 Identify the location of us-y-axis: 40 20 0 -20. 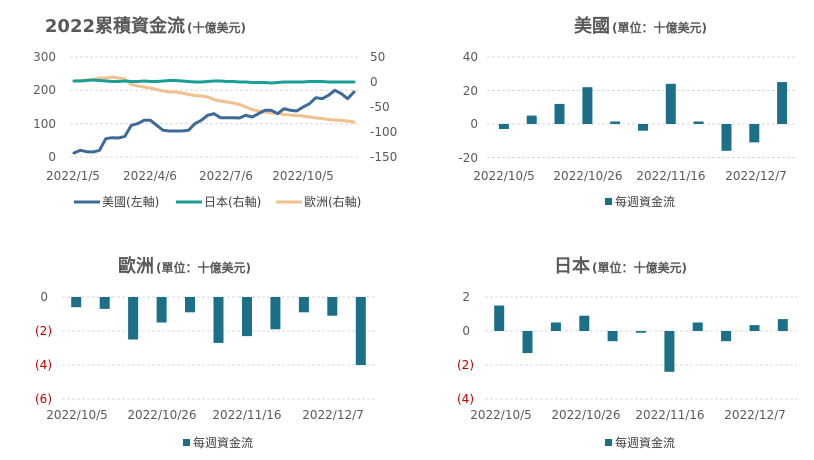
(468, 107).